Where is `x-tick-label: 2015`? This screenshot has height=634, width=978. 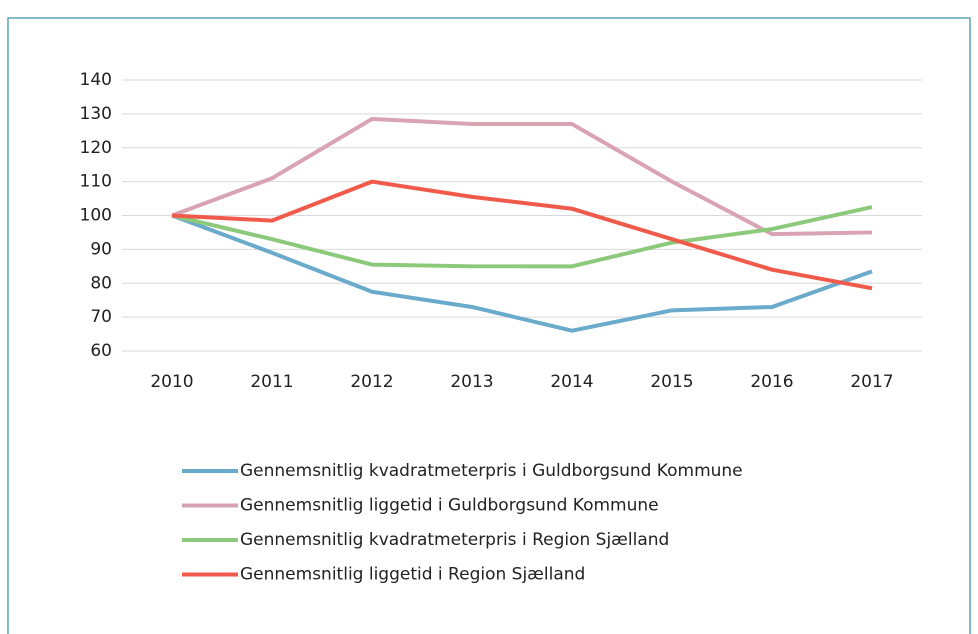 x-tick-label: 2015 is located at coordinates (671, 382).